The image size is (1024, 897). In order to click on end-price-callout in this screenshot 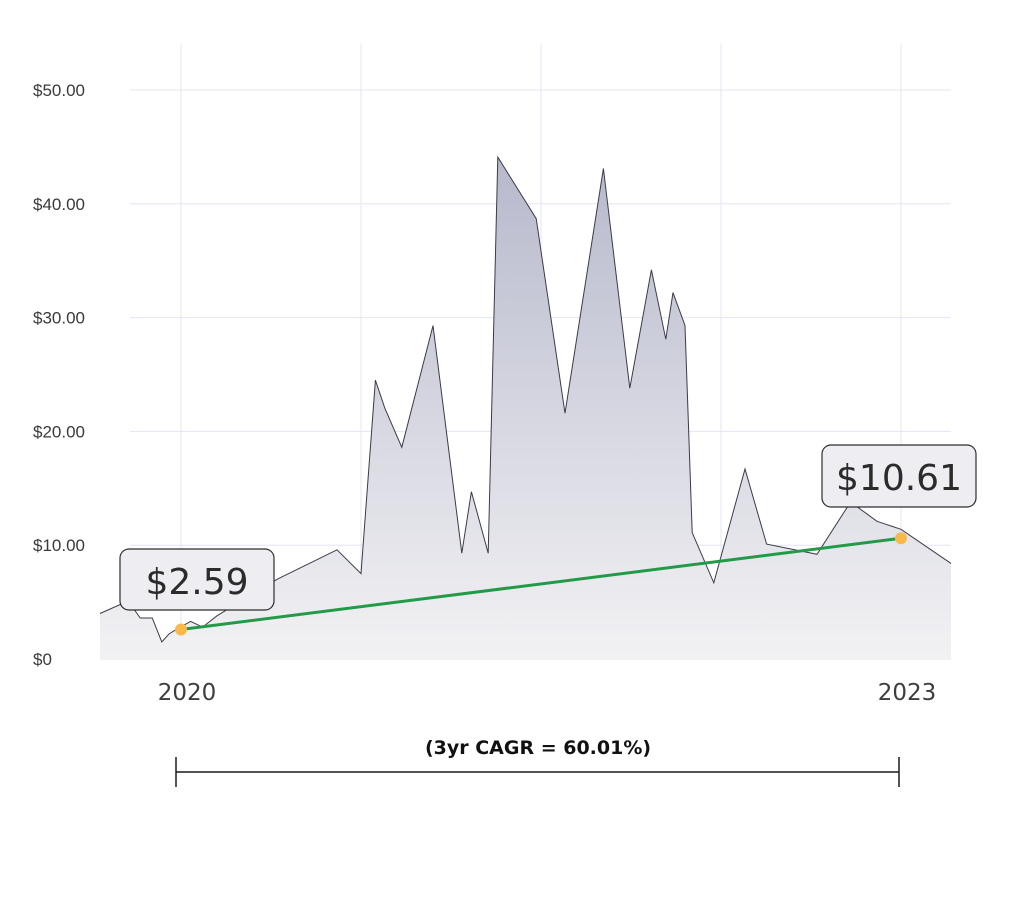, I will do `click(899, 476)`.